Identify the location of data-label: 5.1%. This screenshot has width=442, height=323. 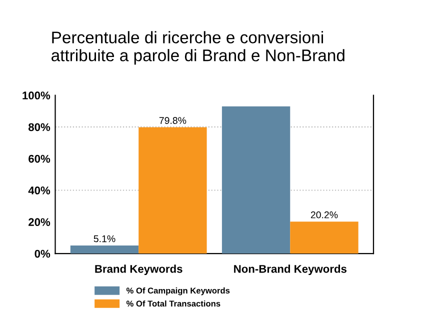
(105, 238).